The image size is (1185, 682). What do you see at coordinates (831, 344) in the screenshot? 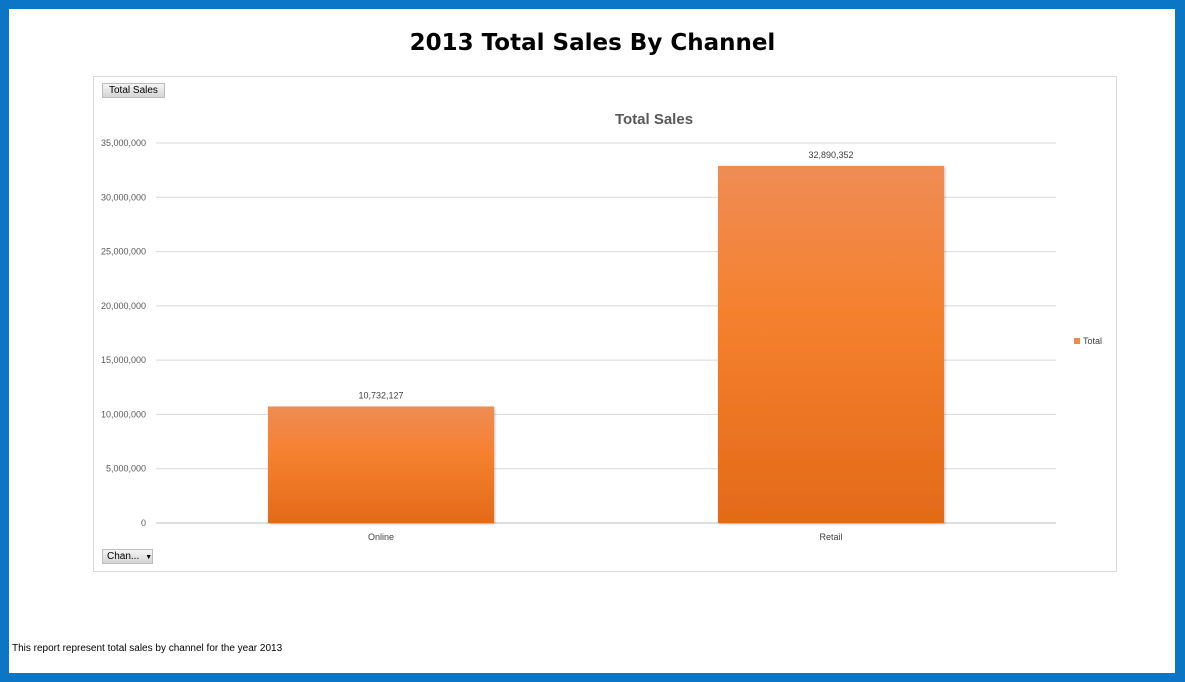
I see `bar-retail` at bounding box center [831, 344].